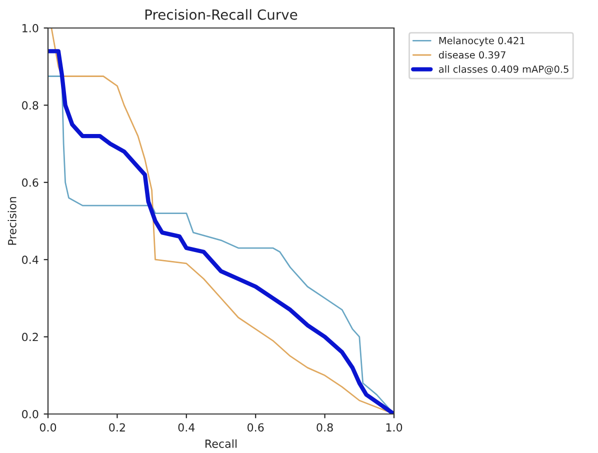  I want to click on legend-label: all classes 0.409 mAP@0.5, so click(503, 69).